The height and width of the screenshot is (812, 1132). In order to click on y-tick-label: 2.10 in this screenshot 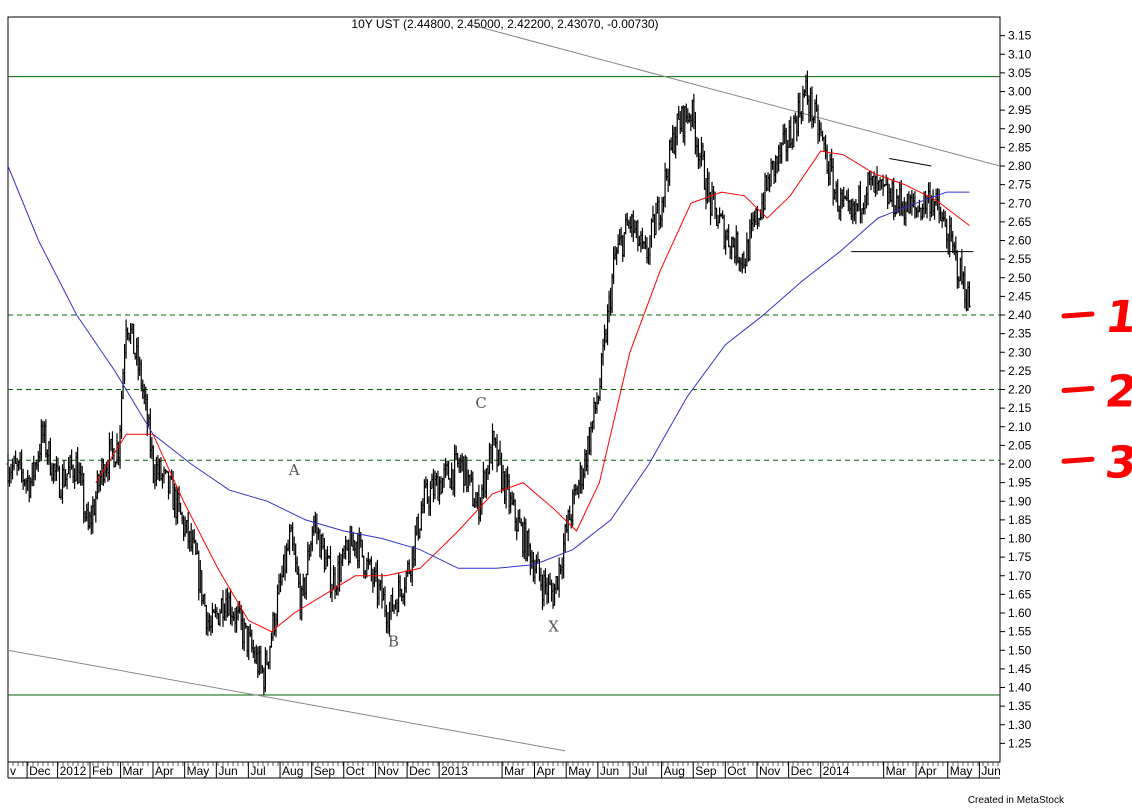, I will do `click(1020, 427)`.